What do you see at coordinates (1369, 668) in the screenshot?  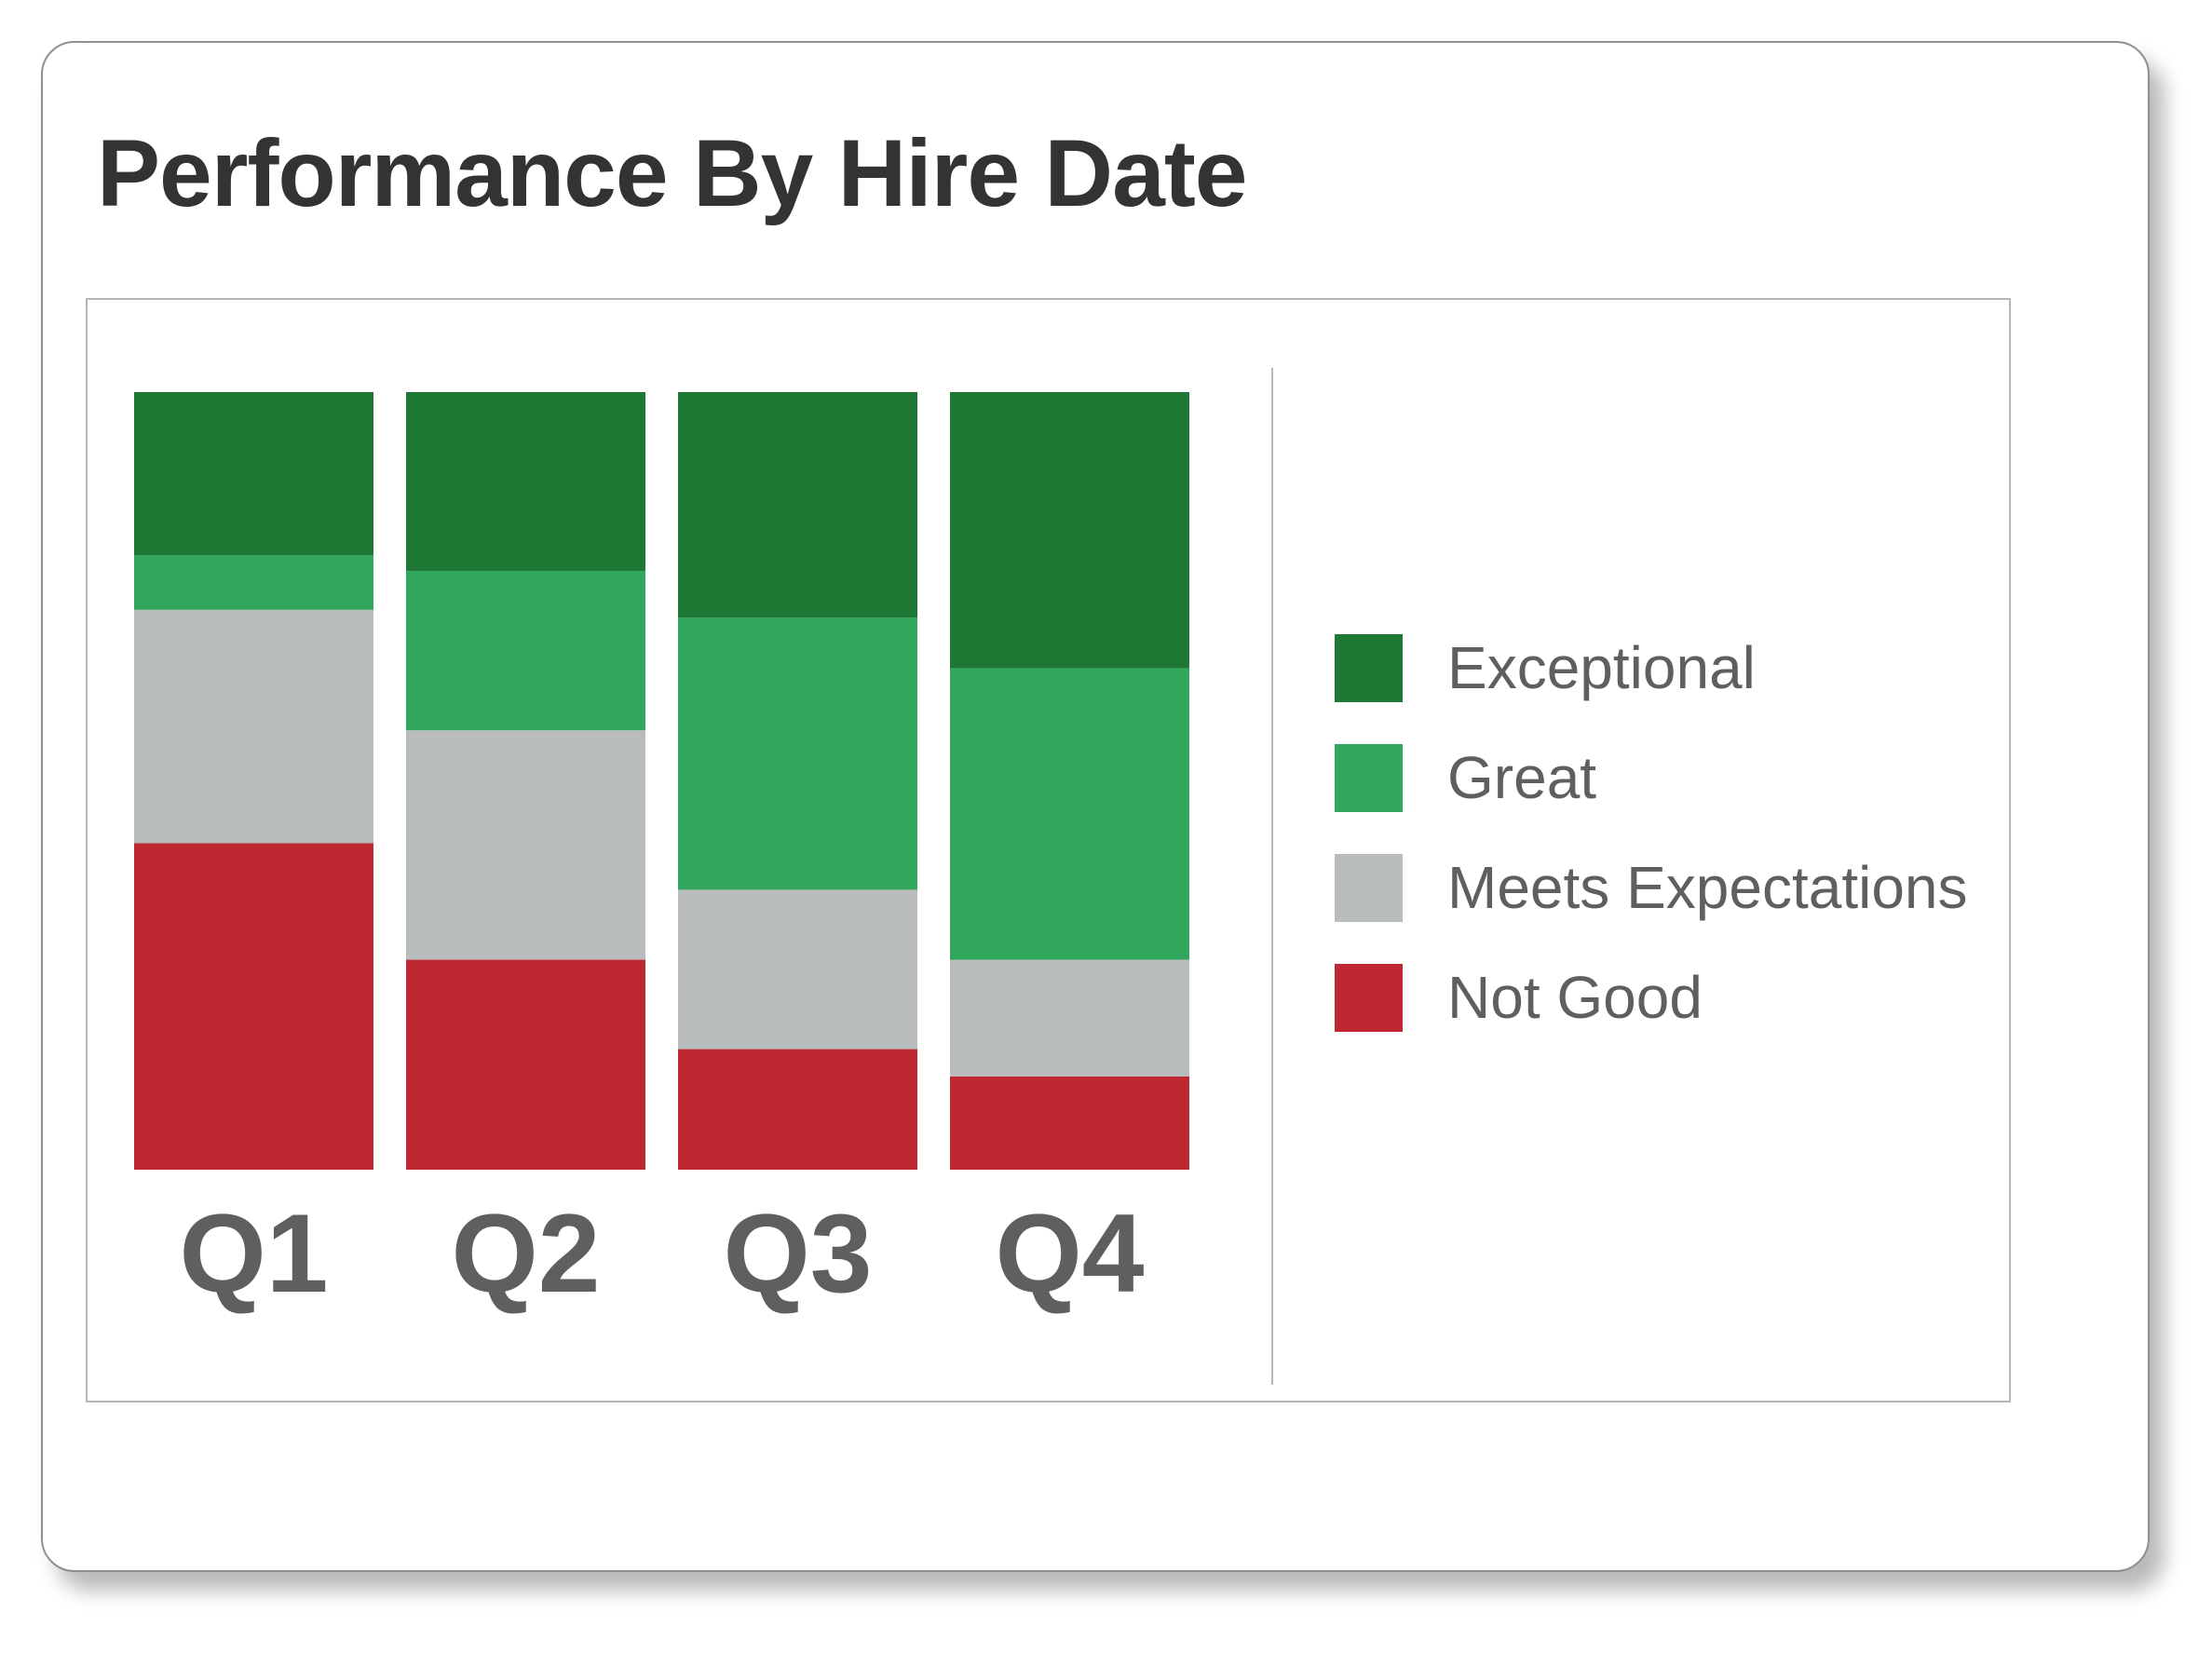 I see `legend-swatch-exceptional` at bounding box center [1369, 668].